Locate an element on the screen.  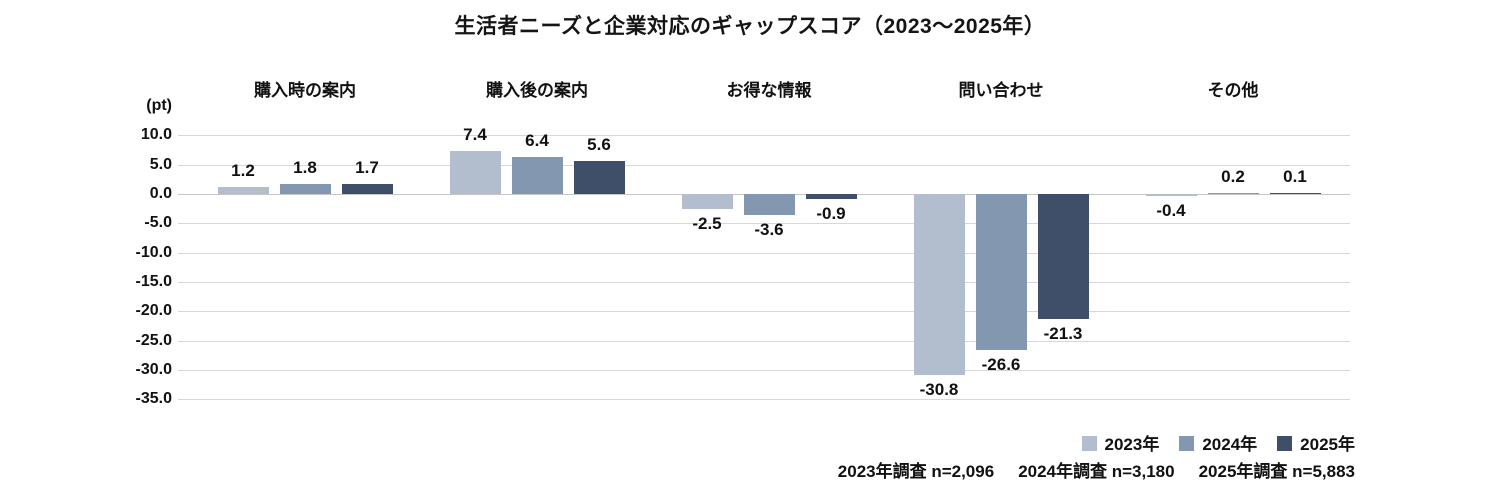
y-tick-label: 5.0 is located at coordinates (160, 164).